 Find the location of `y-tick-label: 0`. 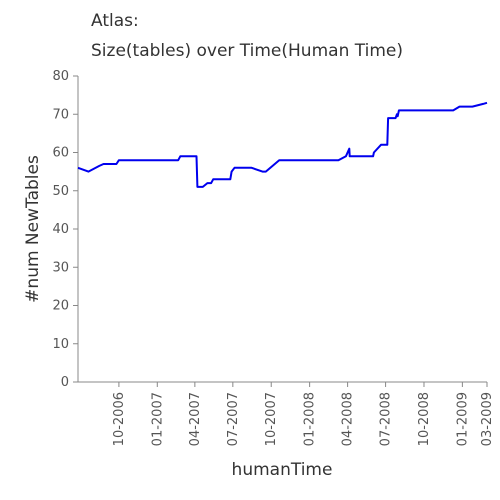

y-tick-label: 0 is located at coordinates (65, 382).